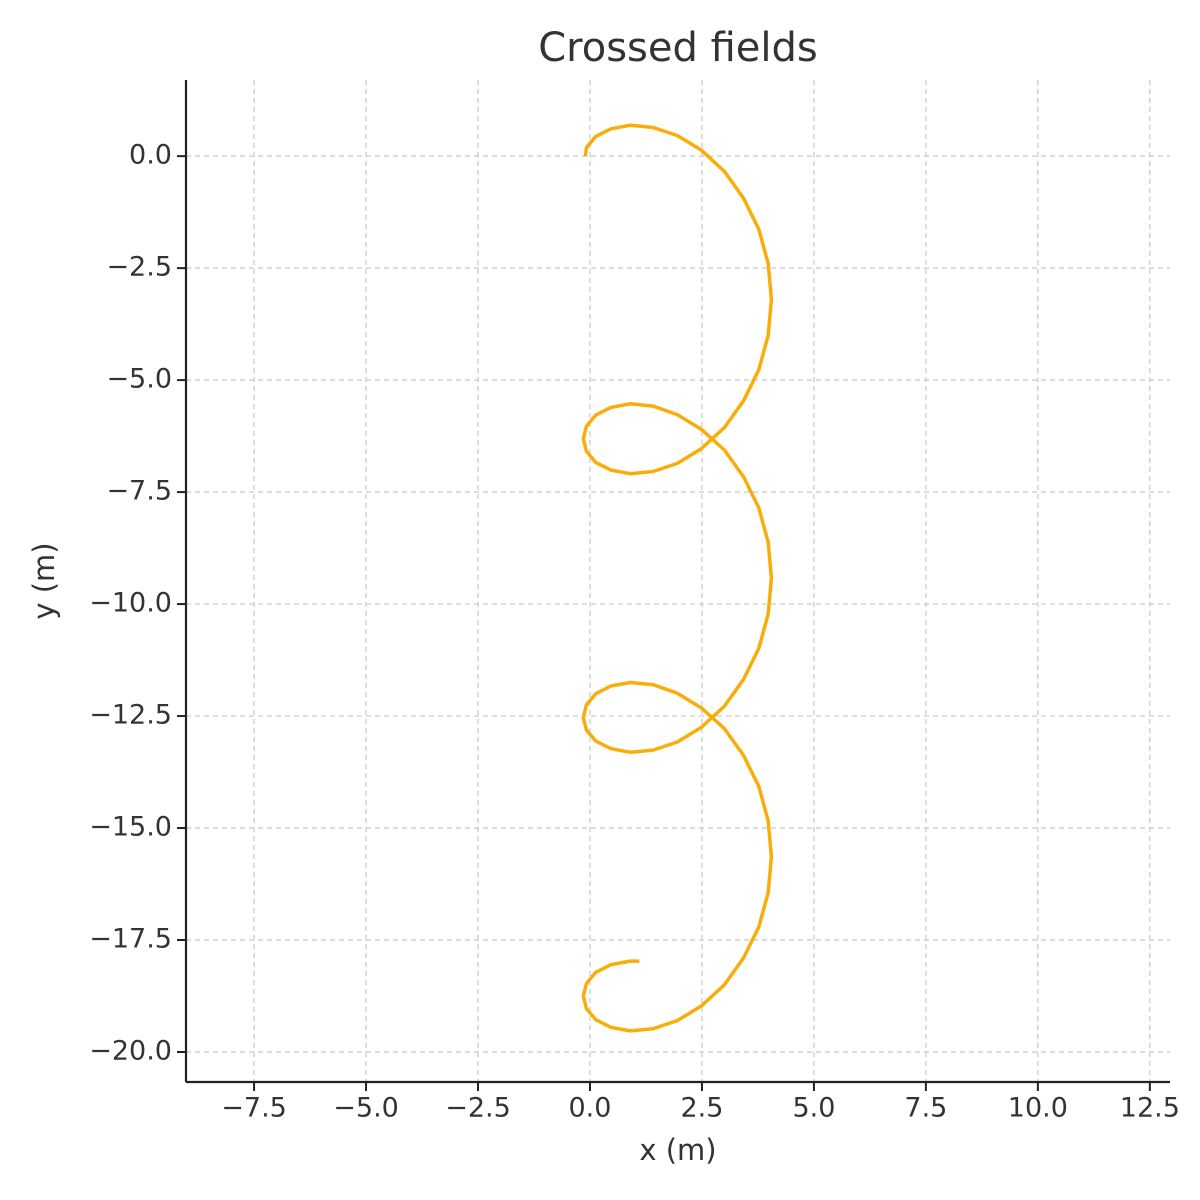 Image resolution: width=1200 pixels, height=1200 pixels. What do you see at coordinates (366, 1108) in the screenshot?
I see `x-tick-label: −5.0` at bounding box center [366, 1108].